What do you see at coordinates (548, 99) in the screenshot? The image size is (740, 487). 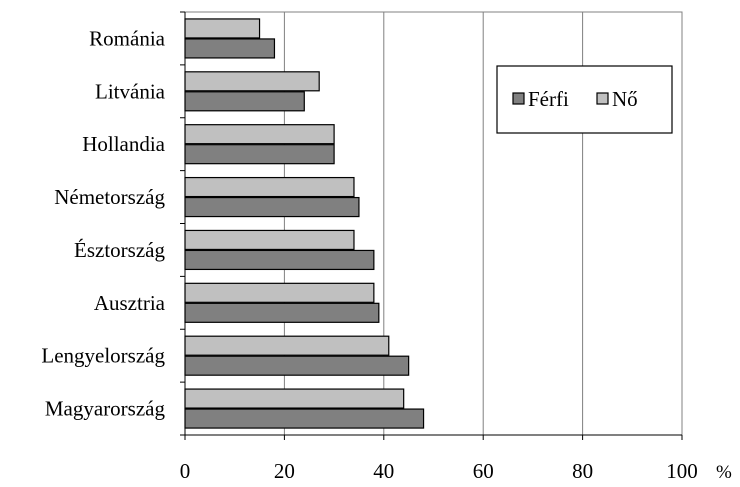 I see `legend-label: Férfi` at bounding box center [548, 99].